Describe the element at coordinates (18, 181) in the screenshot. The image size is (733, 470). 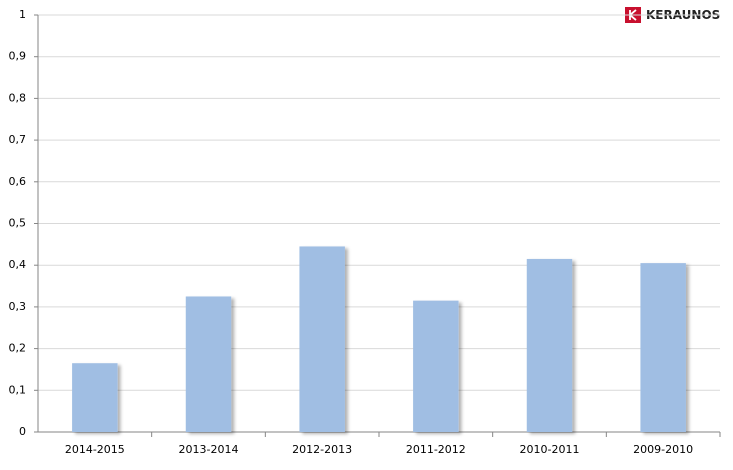
I see `y-tick-label: 0,6` at that location.